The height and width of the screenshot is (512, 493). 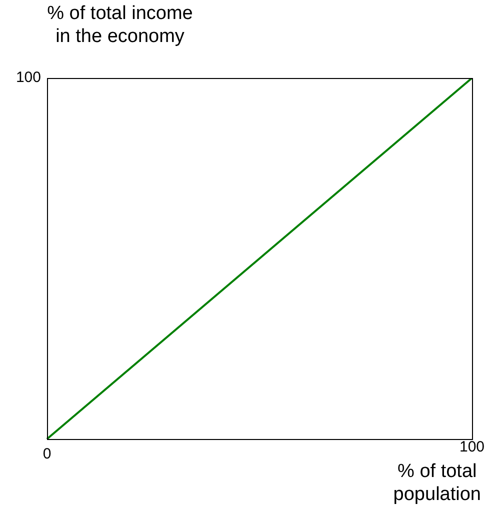 What do you see at coordinates (120, 25) in the screenshot?
I see `y-axis-title: % of total income in the economy` at bounding box center [120, 25].